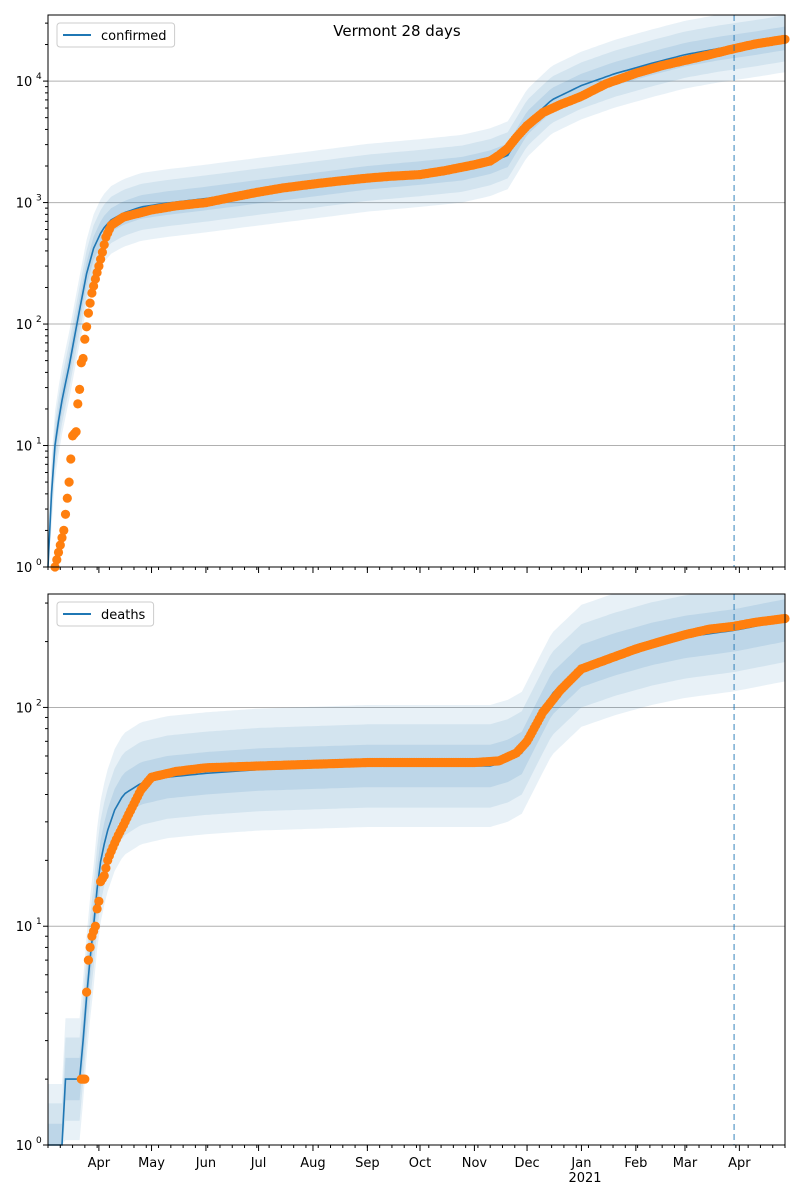 The image size is (800, 1204). What do you see at coordinates (526, 1163) in the screenshot?
I see `x-tick-label: Dec` at bounding box center [526, 1163].